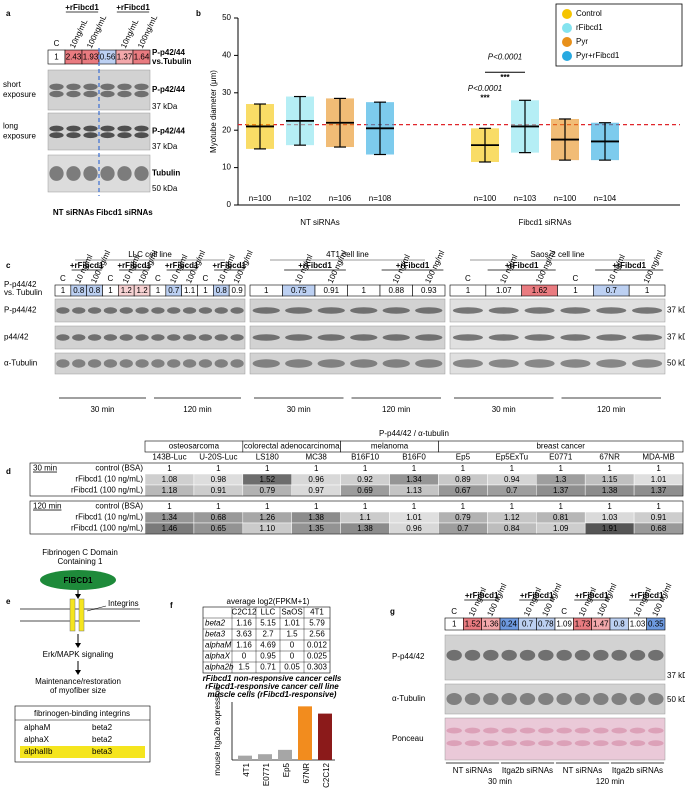 Image resolution: width=685 pixels, height=789 pixels. Describe the element at coordinates (215, 623) in the screenshot. I see `row-label: beta2` at that location.